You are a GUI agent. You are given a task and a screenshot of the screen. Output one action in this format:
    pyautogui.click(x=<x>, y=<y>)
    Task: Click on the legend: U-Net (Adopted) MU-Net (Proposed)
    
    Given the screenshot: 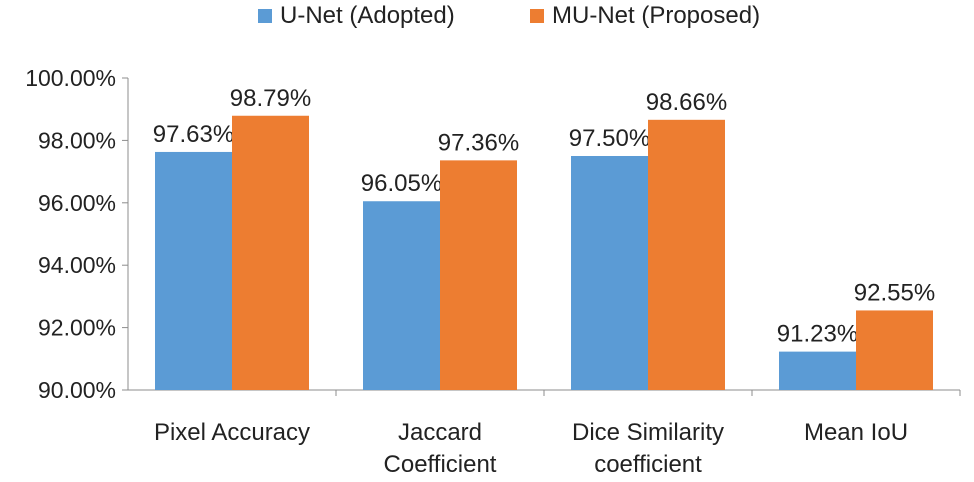 What is the action you would take?
    pyautogui.click(x=487, y=17)
    